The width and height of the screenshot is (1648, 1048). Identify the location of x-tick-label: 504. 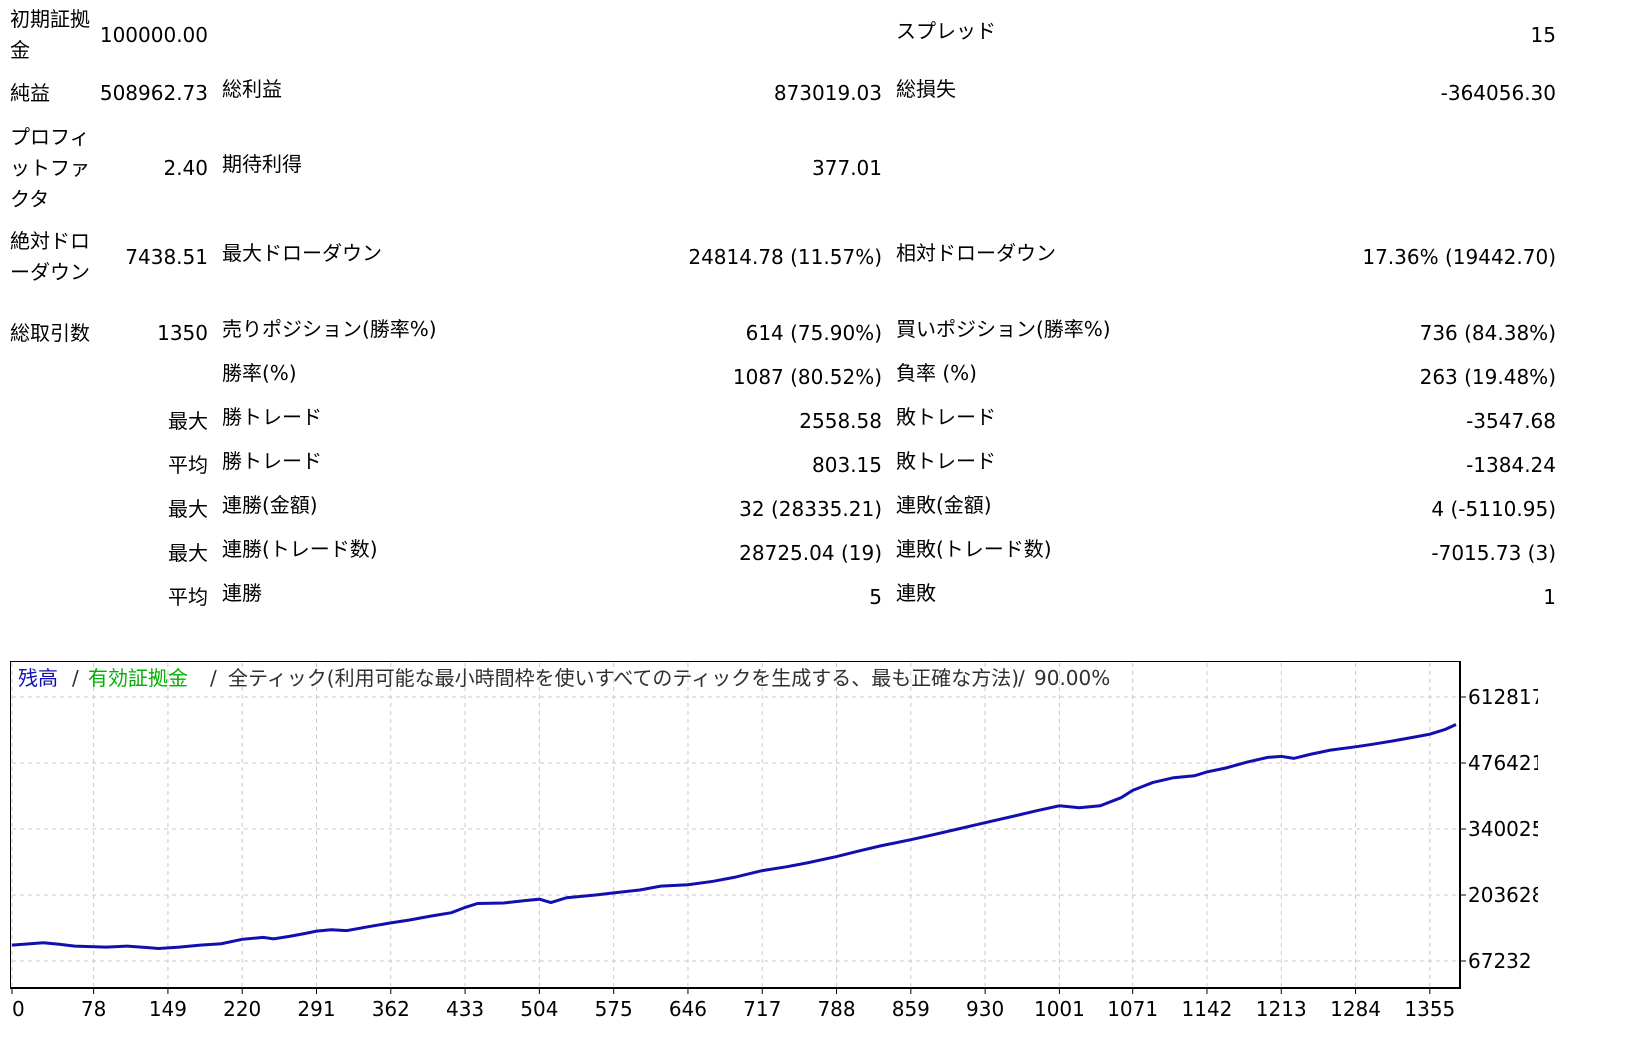
(539, 1007).